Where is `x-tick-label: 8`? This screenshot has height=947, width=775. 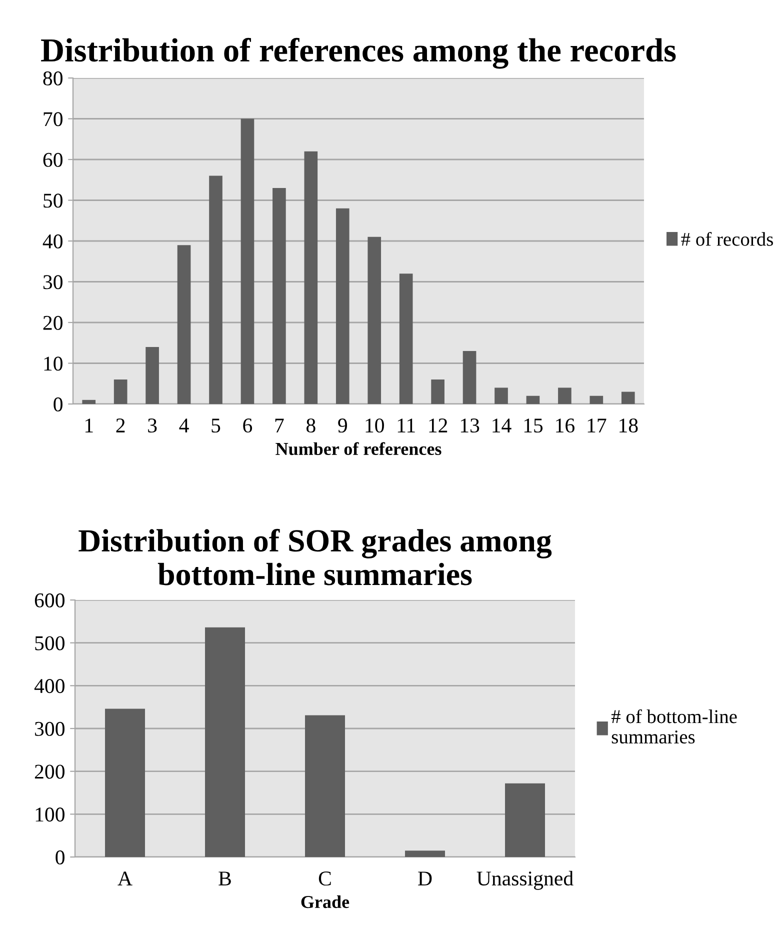
x-tick-label: 8 is located at coordinates (311, 425).